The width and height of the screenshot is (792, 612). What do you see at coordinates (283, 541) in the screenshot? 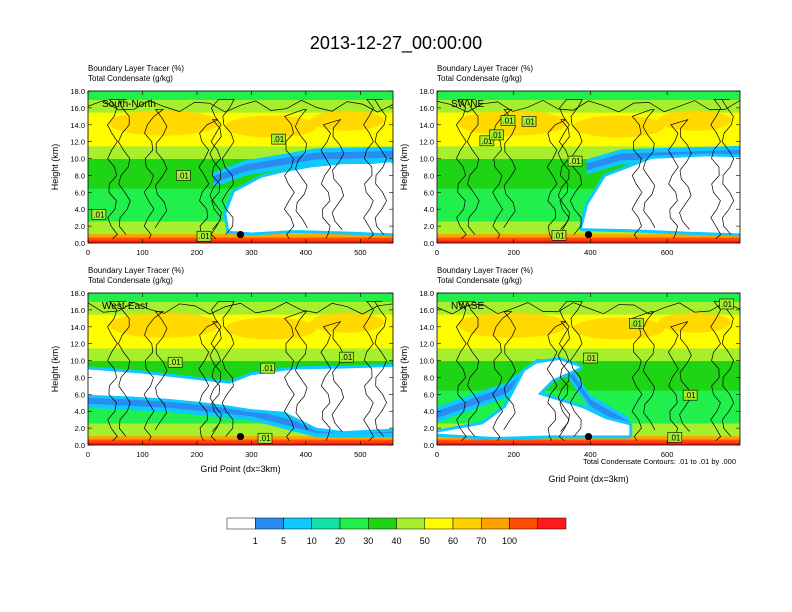
I see `colorbar-label: 5` at bounding box center [283, 541].